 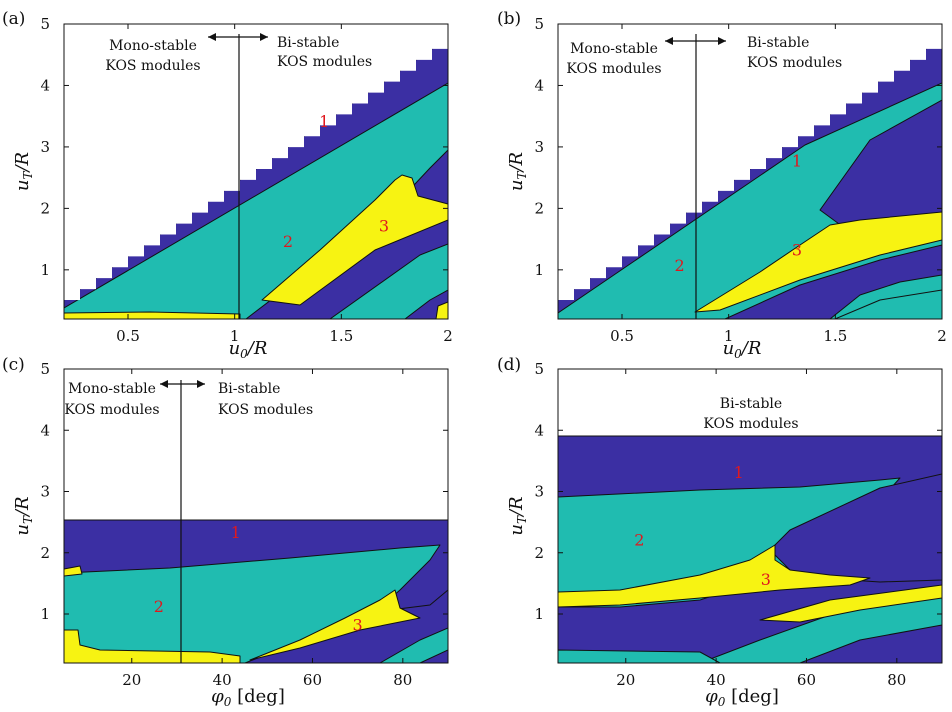 What do you see at coordinates (509, 19) in the screenshot?
I see `panel-tag: (b)` at bounding box center [509, 19].